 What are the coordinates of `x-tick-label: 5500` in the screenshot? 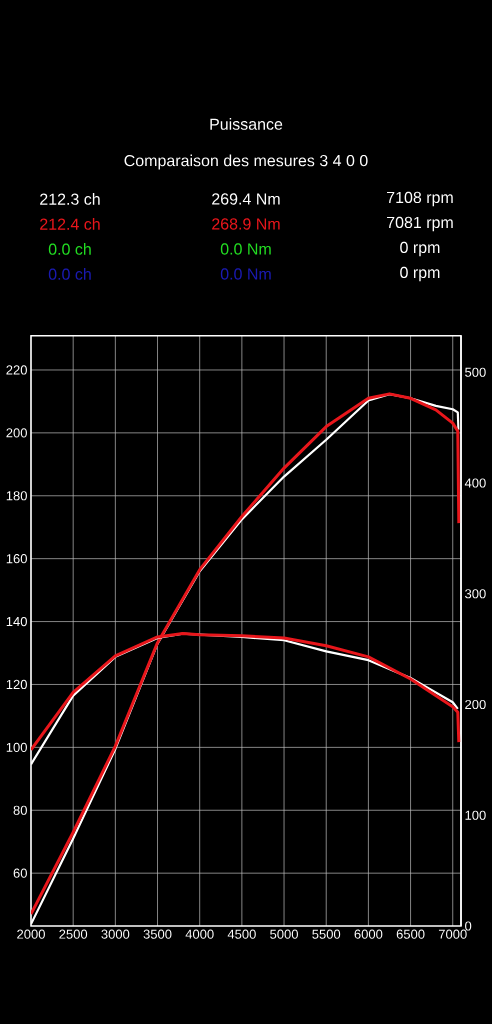 It's located at (326, 934).